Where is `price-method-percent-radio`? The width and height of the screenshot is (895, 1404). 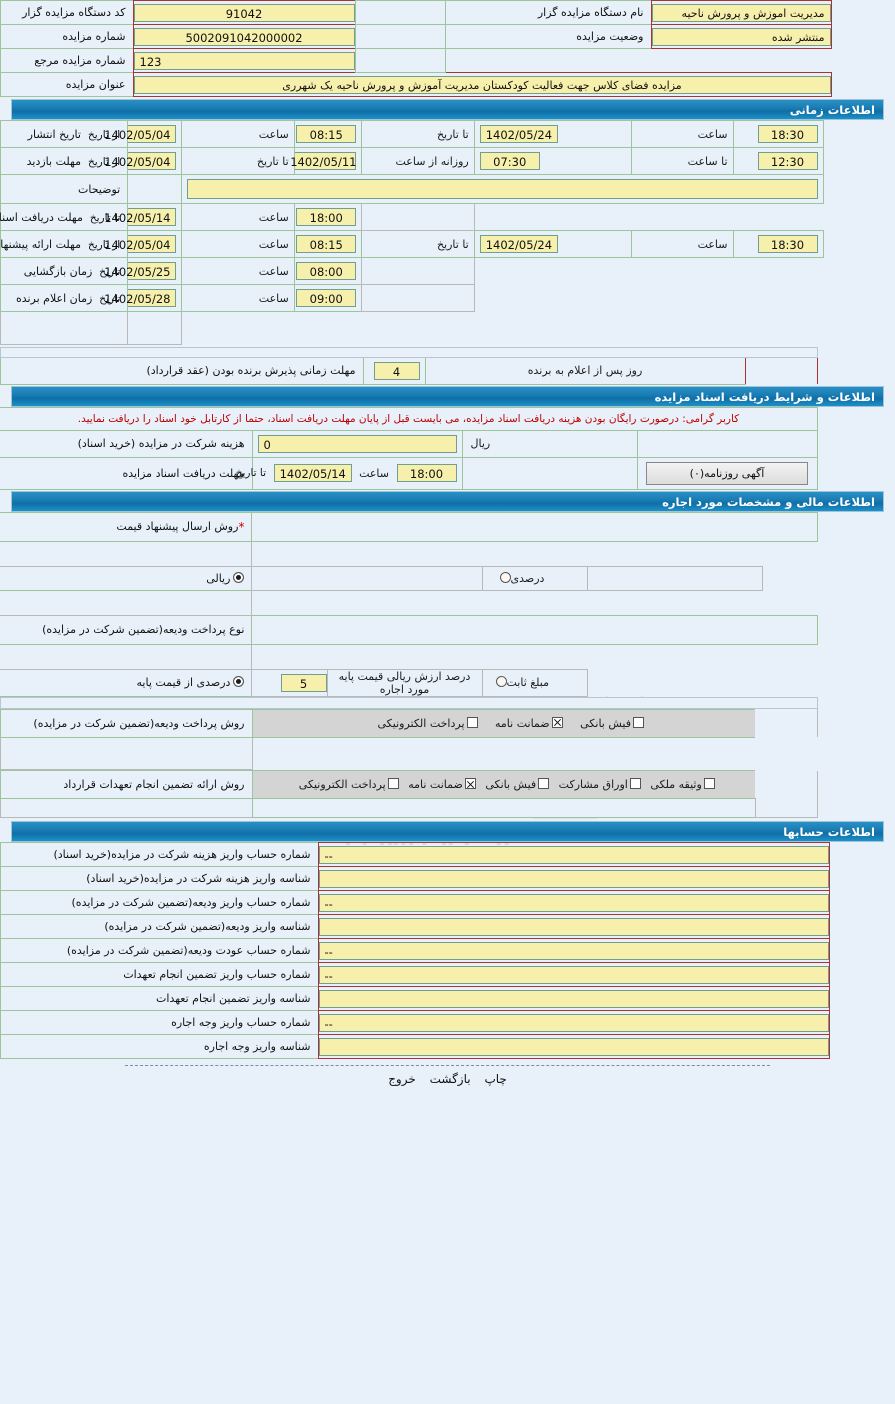
price-method-percent-radio is located at coordinates (505, 577).